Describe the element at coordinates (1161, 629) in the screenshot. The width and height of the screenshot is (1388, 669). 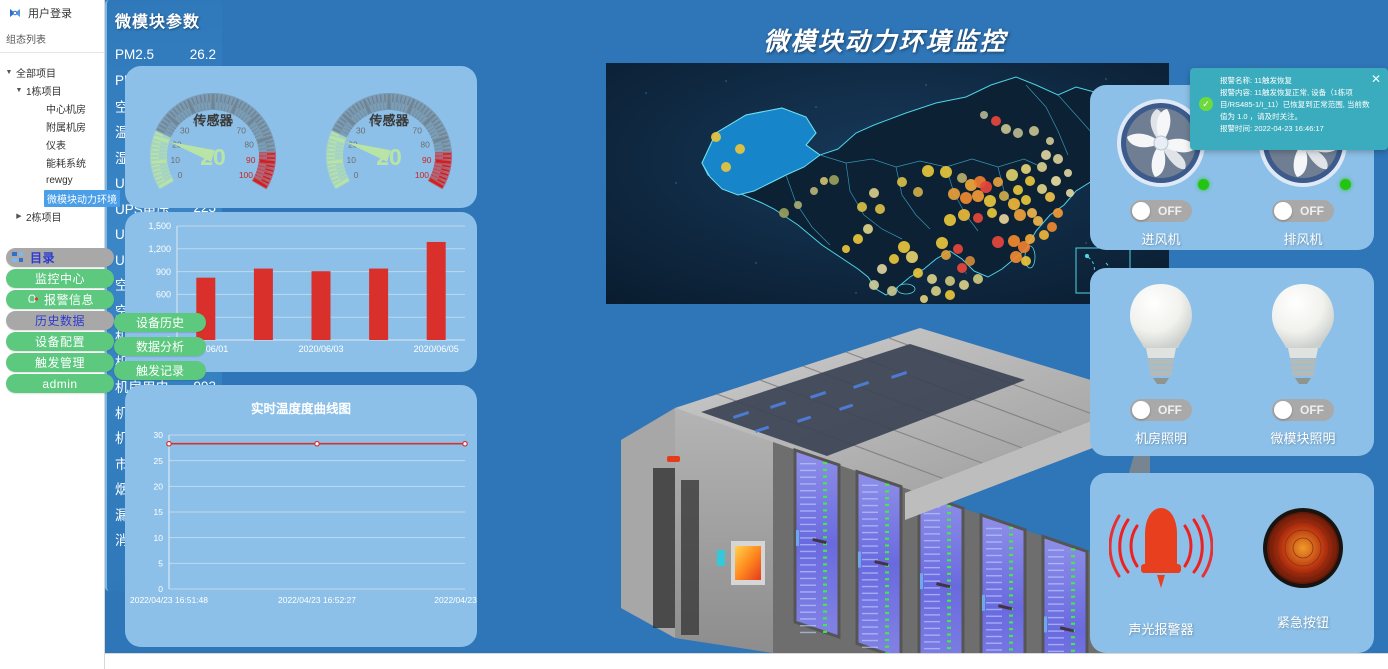
I see `alarm-device-label: 声光报警器` at that location.